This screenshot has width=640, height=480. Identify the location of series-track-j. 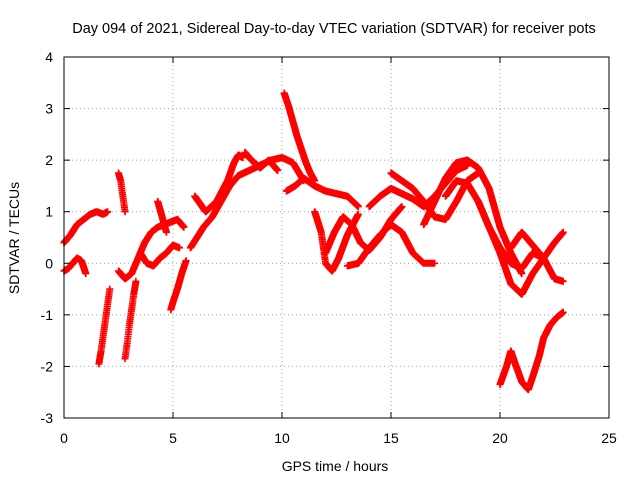
(247, 203).